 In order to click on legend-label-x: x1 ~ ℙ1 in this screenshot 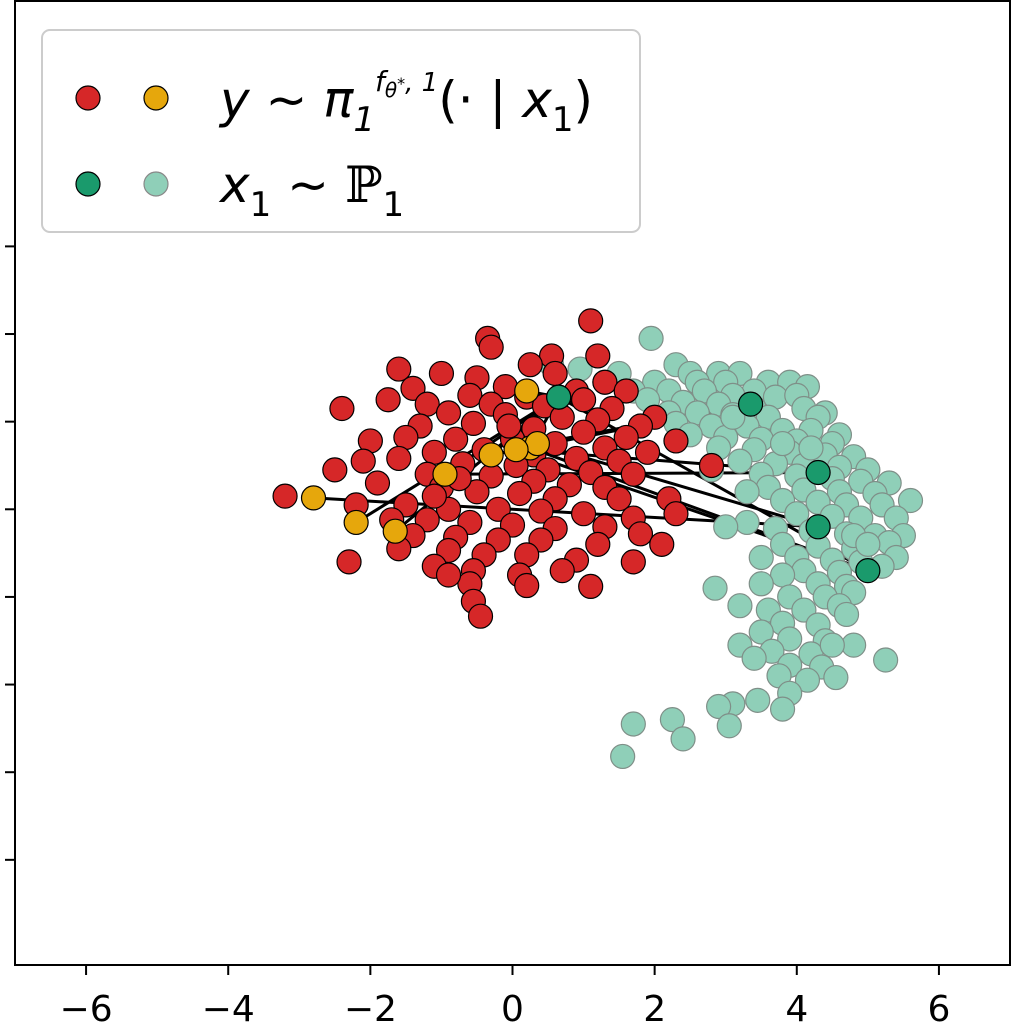, I will do `click(311, 190)`.